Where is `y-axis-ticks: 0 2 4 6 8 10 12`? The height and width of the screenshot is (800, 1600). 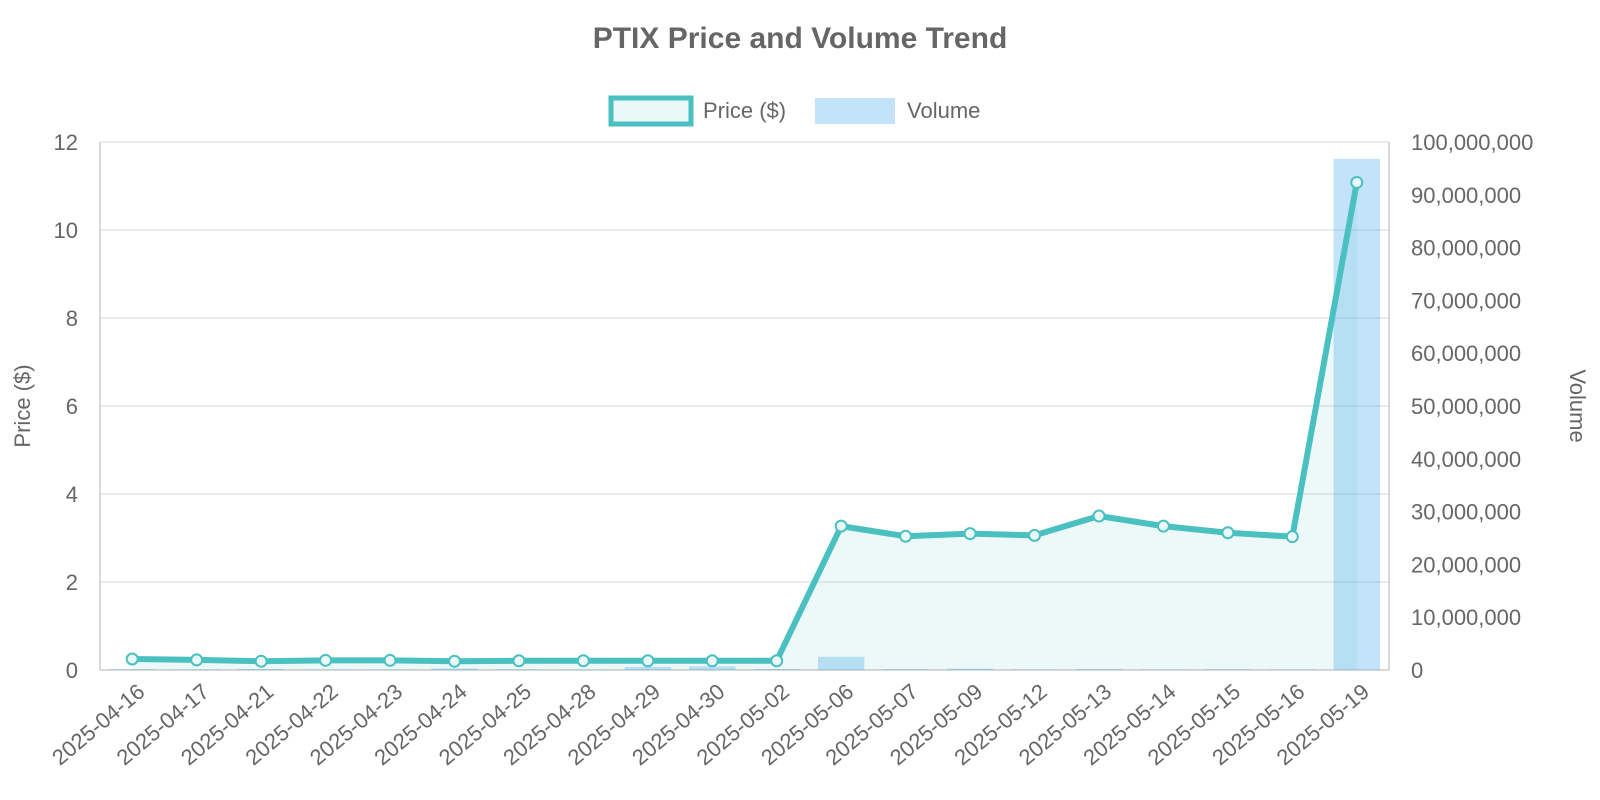
y-axis-ticks: 0 2 4 6 8 10 12 is located at coordinates (66, 406).